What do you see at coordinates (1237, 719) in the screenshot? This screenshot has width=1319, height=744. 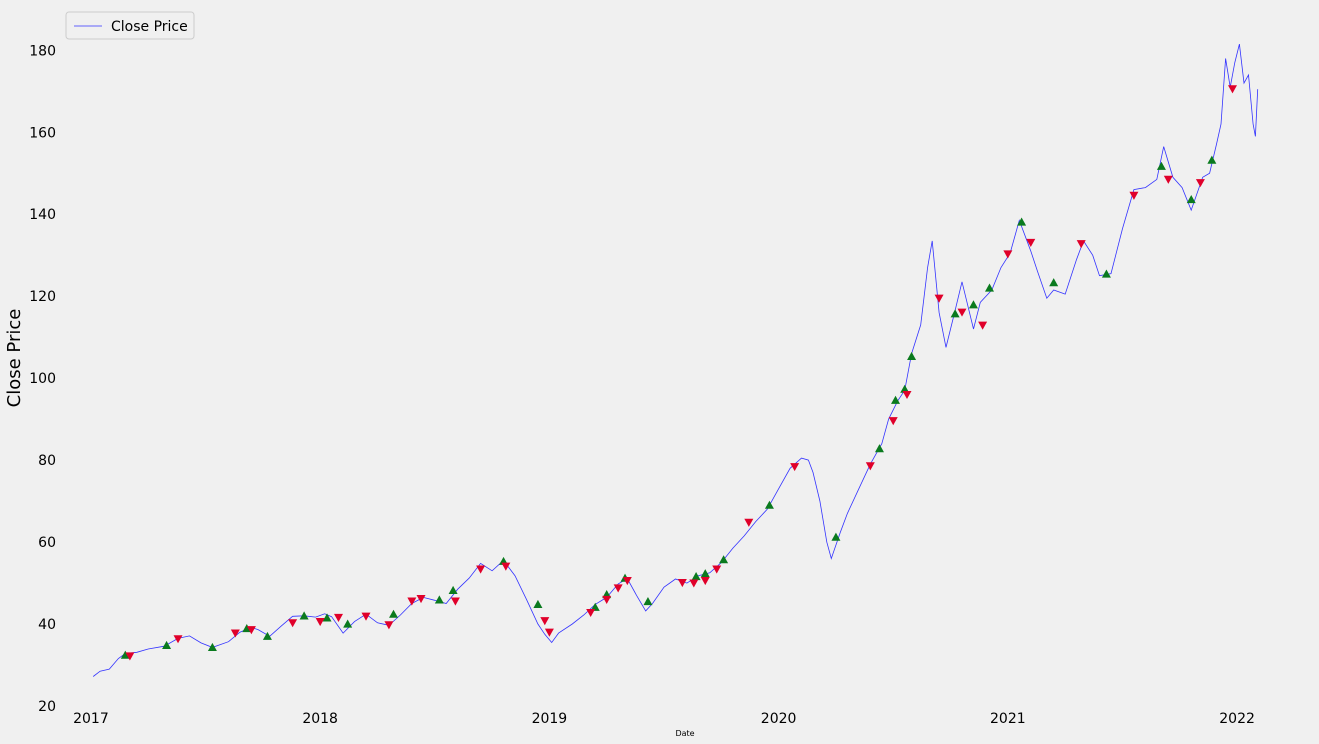 I see `x-tick-label: 2022` at bounding box center [1237, 719].